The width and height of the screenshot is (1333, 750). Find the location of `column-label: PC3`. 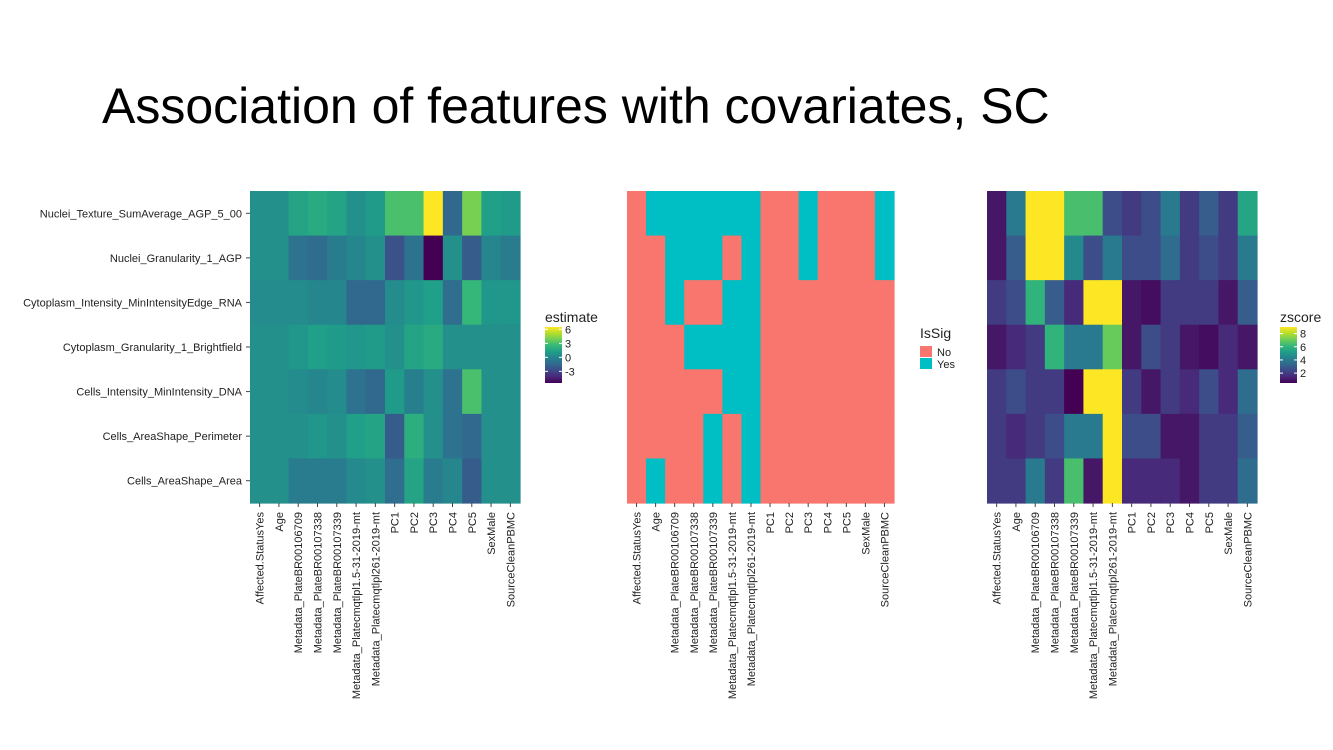

column-label: PC3 is located at coordinates (809, 522).